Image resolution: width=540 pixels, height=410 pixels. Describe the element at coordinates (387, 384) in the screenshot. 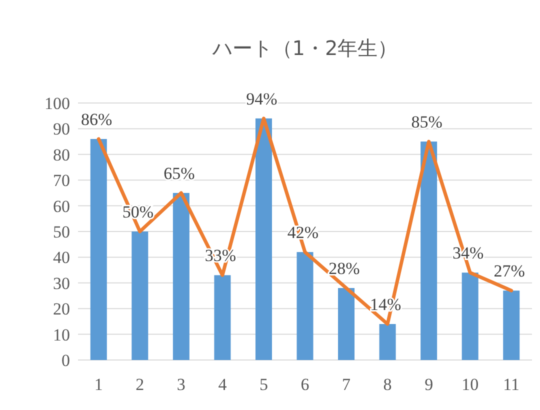

I see `x-tick-label: 8` at that location.